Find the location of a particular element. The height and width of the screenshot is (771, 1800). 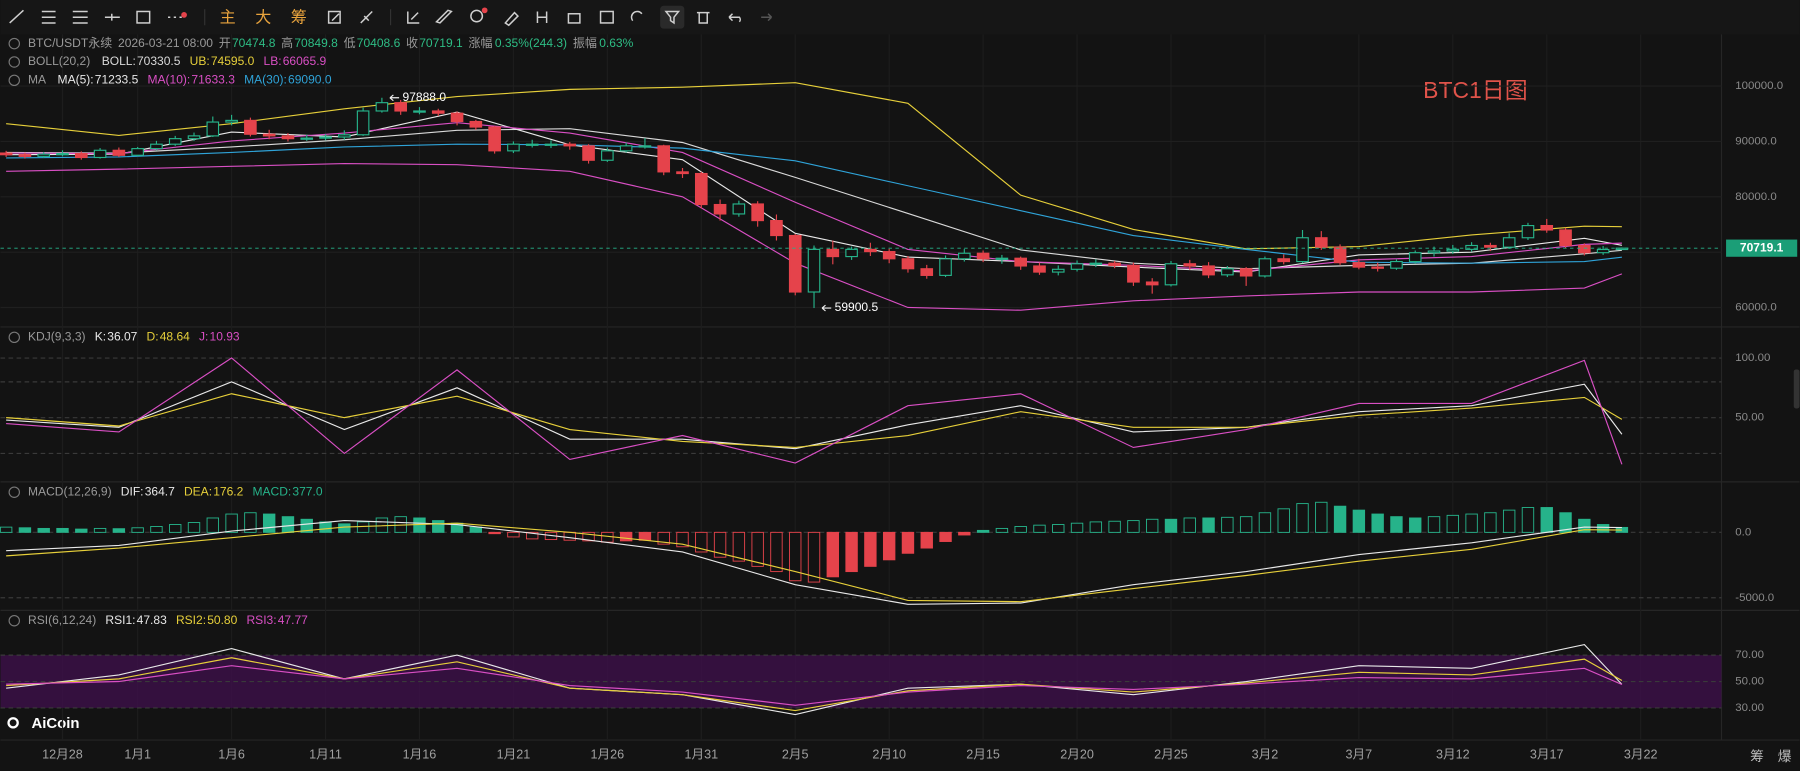

legend-text: 高 is located at coordinates (287, 42).